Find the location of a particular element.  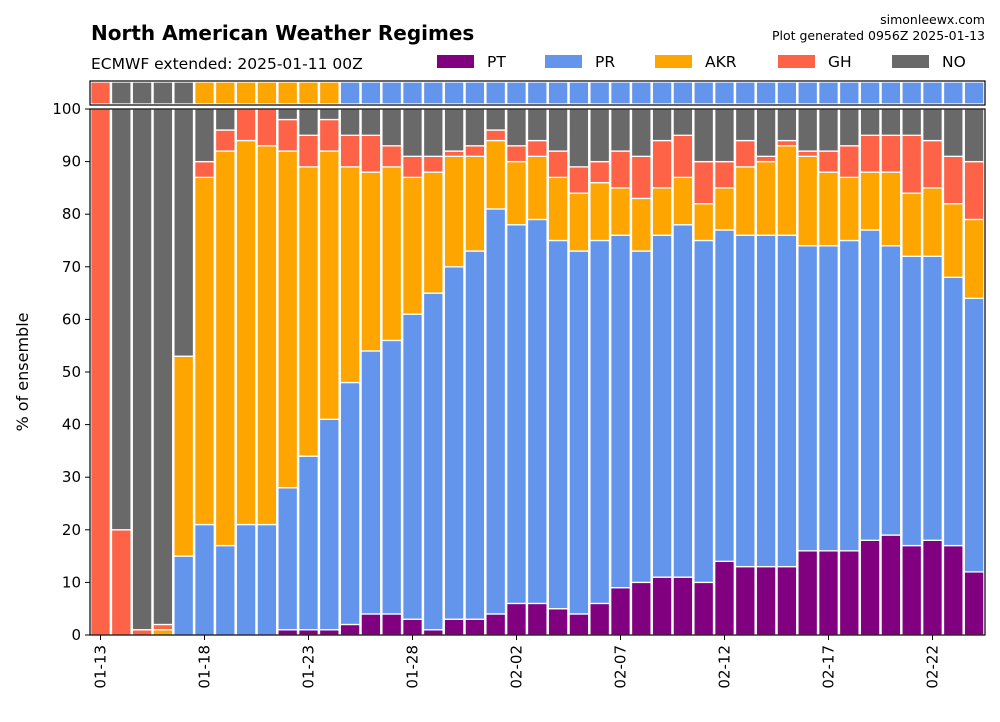

x-tick-label: 01-23 is located at coordinates (309, 667).